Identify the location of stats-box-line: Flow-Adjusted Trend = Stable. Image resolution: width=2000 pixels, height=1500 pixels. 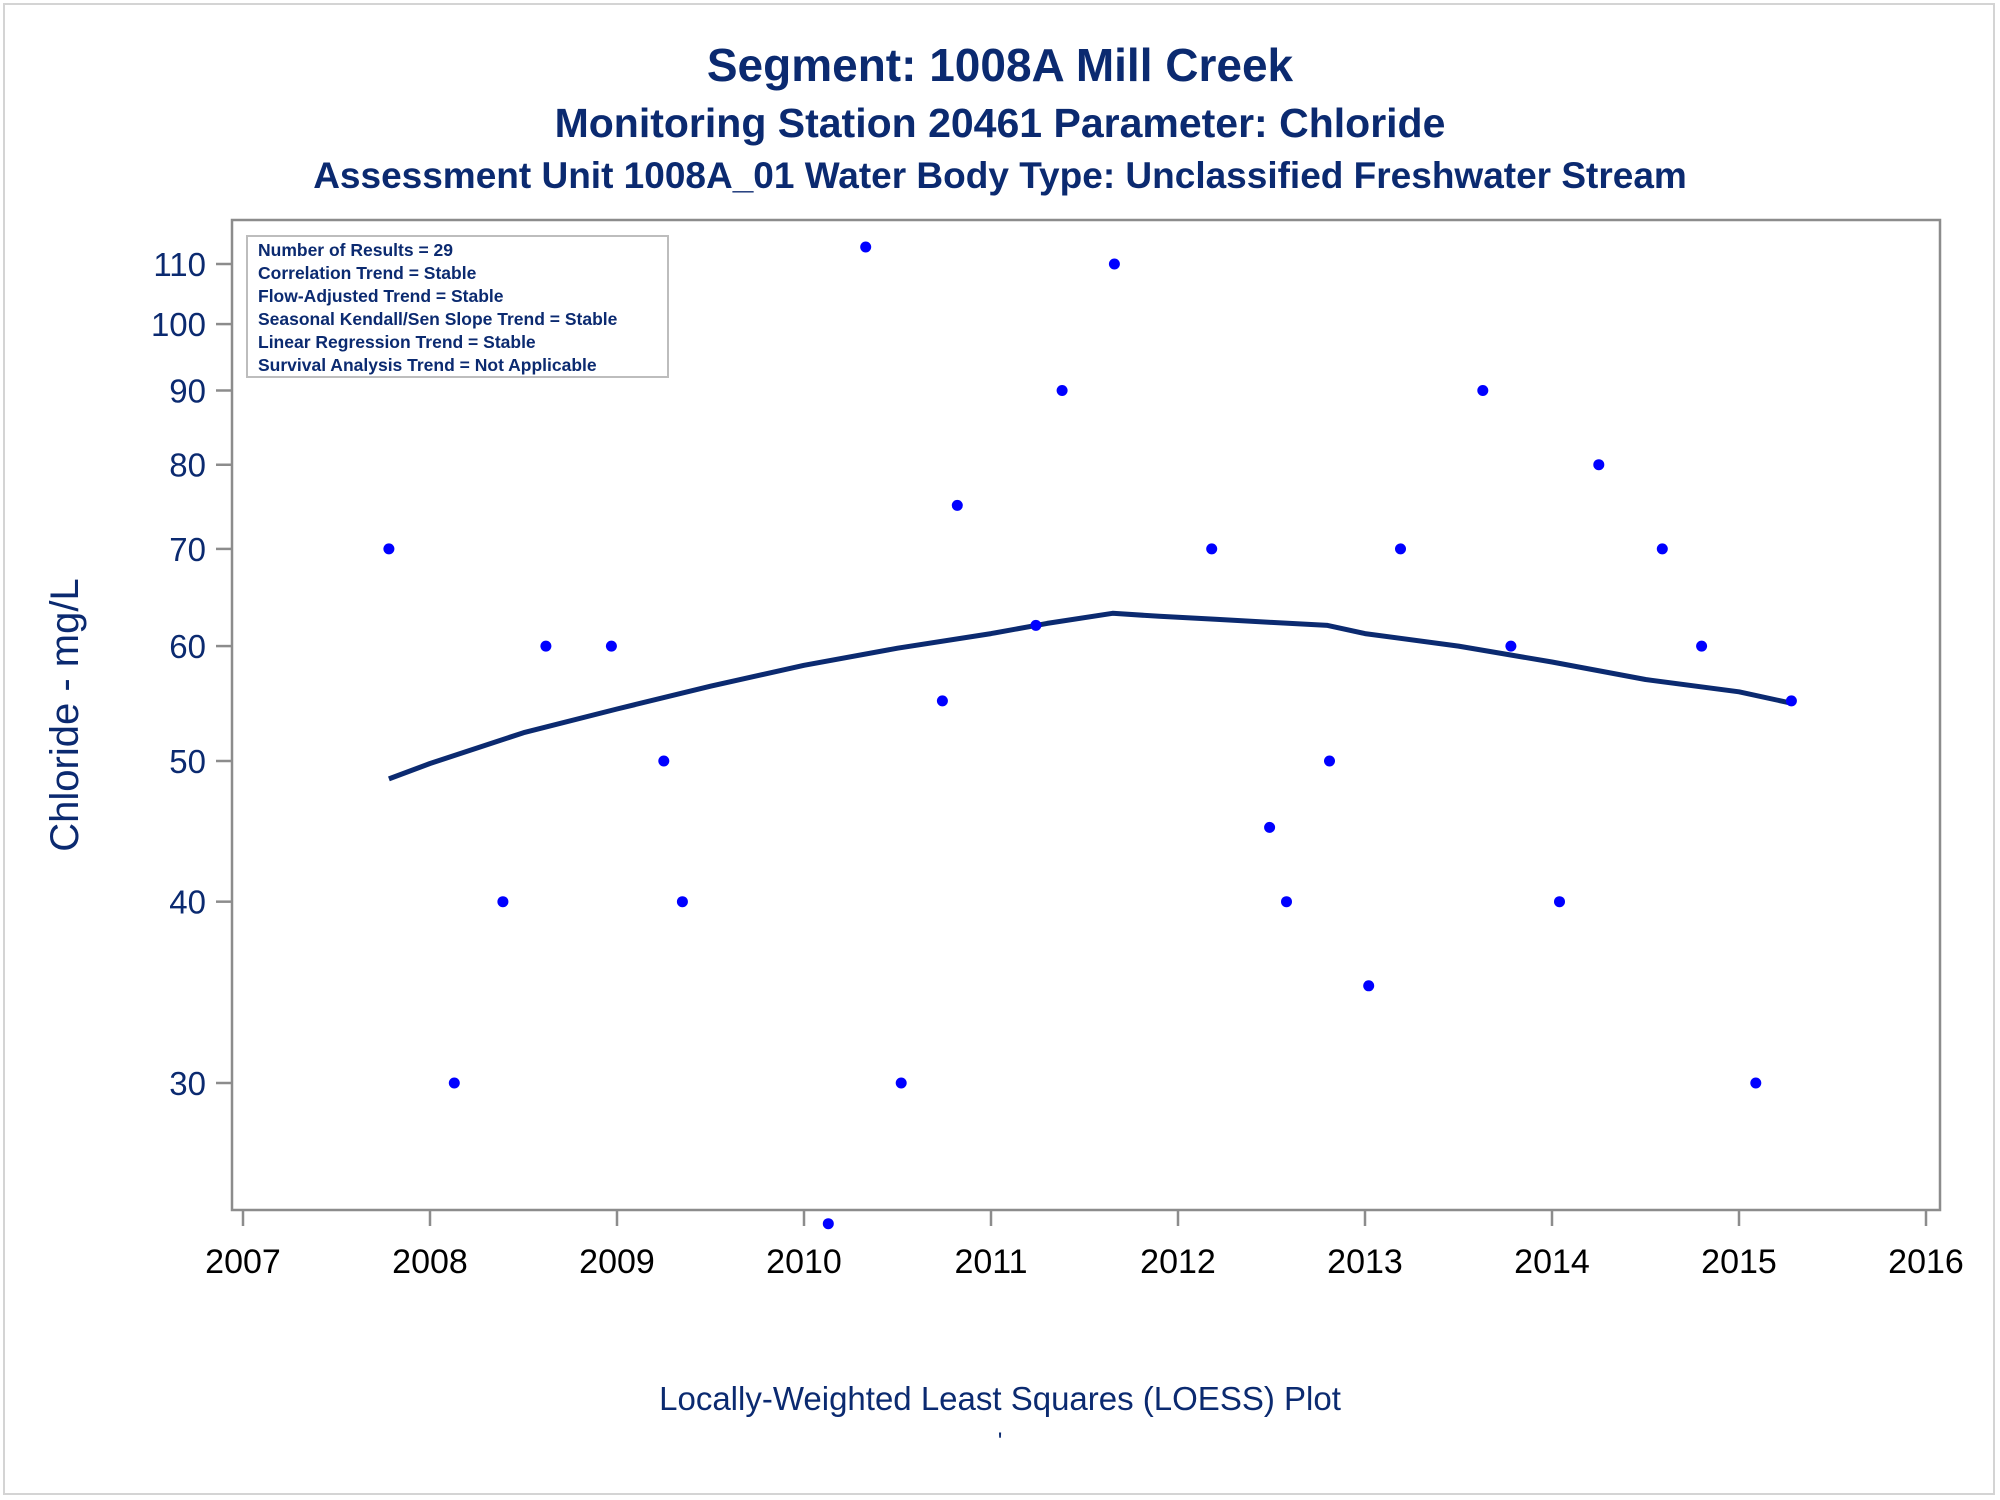
(381, 296).